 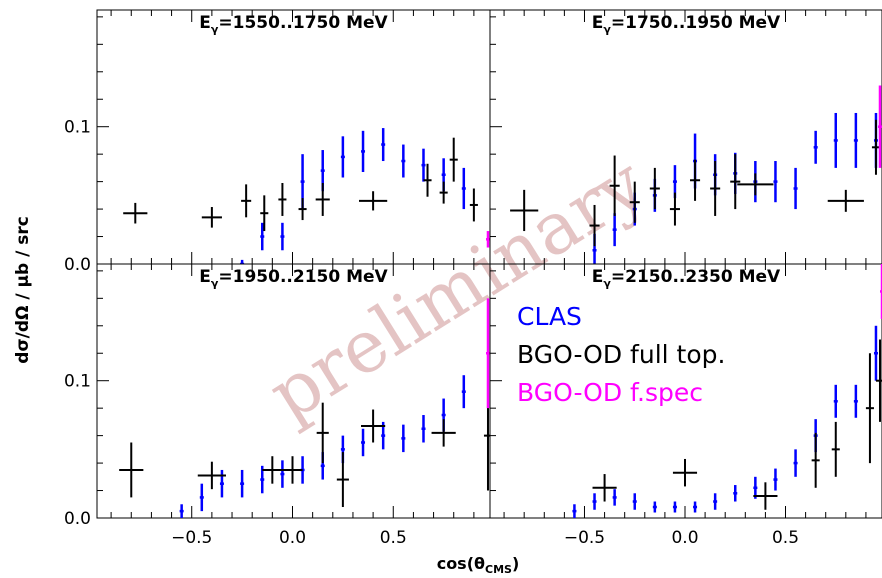 What do you see at coordinates (293, 24) in the screenshot?
I see `panel-title: Eγ=1550..1750 MeV` at bounding box center [293, 24].